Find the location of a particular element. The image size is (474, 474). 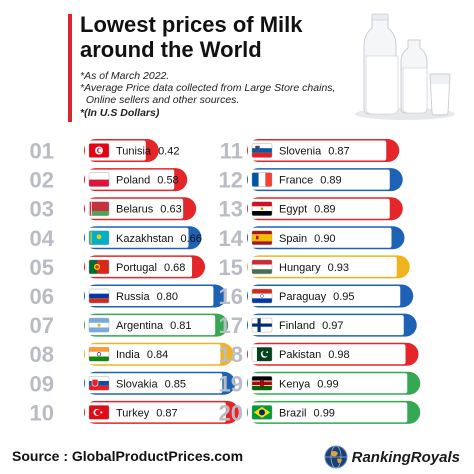

slovenia-flag-icon is located at coordinates (262, 150).